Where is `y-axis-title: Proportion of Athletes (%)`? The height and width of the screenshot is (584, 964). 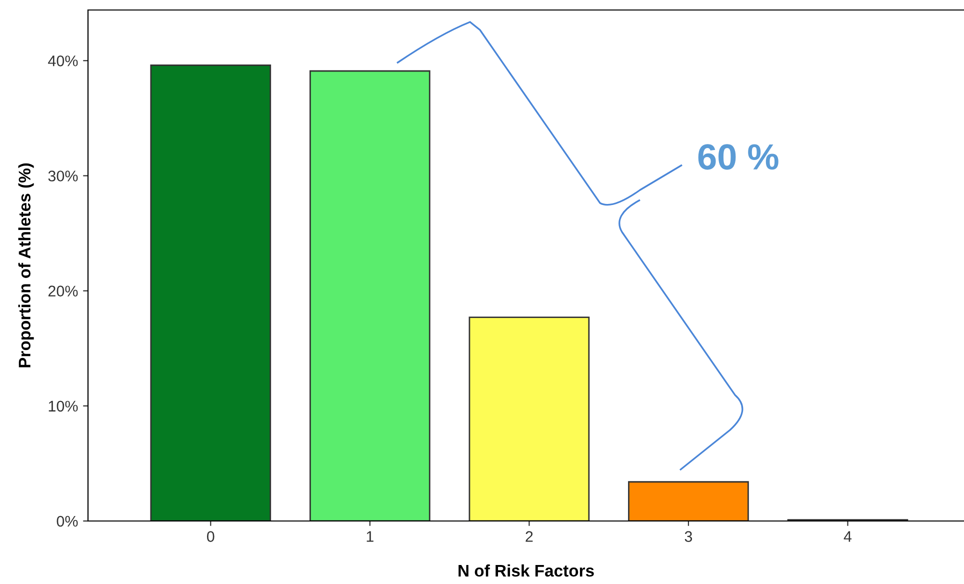 y-axis-title: Proportion of Athletes (%) is located at coordinates (26, 265).